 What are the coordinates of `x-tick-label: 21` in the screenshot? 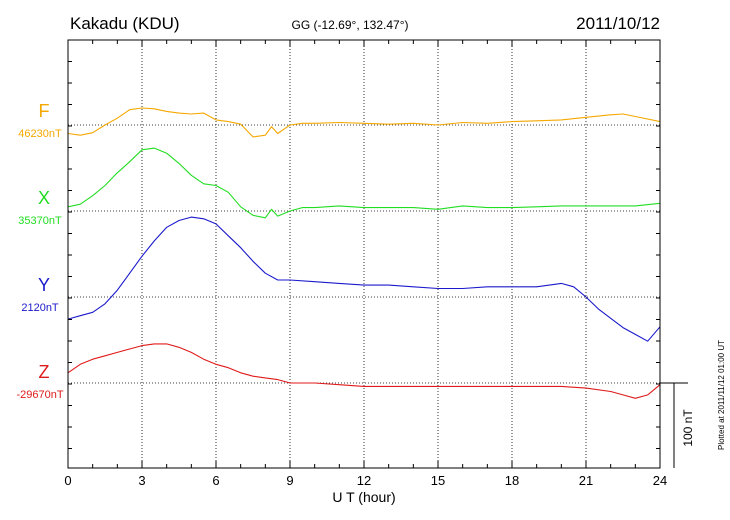 It's located at (586, 480).